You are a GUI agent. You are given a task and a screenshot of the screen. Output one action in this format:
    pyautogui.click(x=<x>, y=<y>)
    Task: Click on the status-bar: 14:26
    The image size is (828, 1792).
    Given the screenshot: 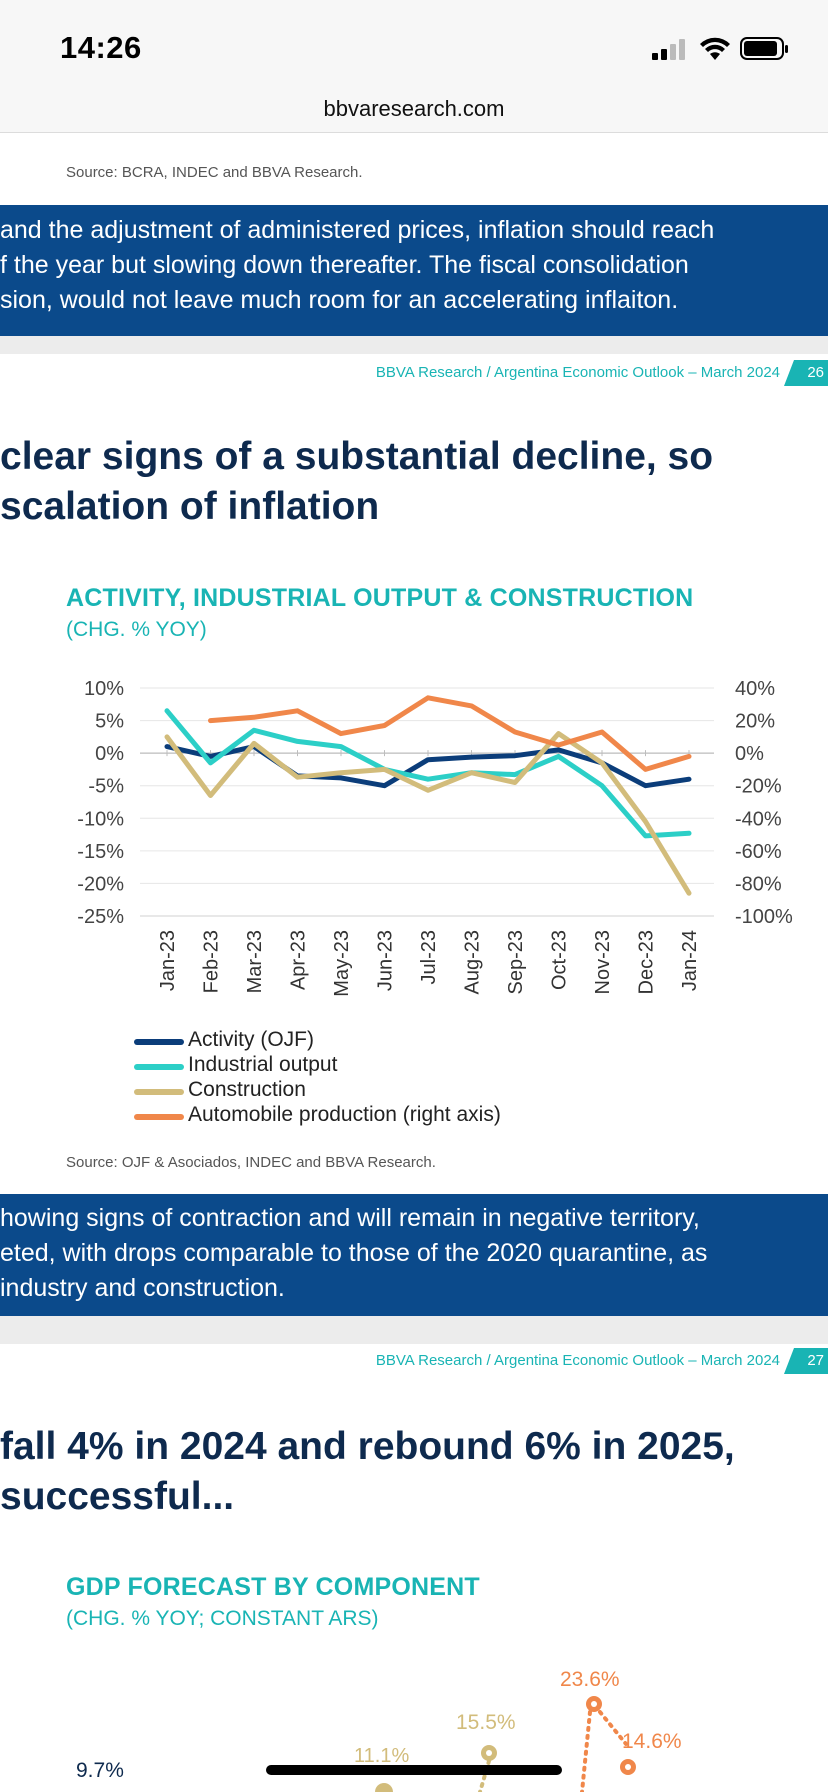 What is the action you would take?
    pyautogui.click(x=414, y=44)
    